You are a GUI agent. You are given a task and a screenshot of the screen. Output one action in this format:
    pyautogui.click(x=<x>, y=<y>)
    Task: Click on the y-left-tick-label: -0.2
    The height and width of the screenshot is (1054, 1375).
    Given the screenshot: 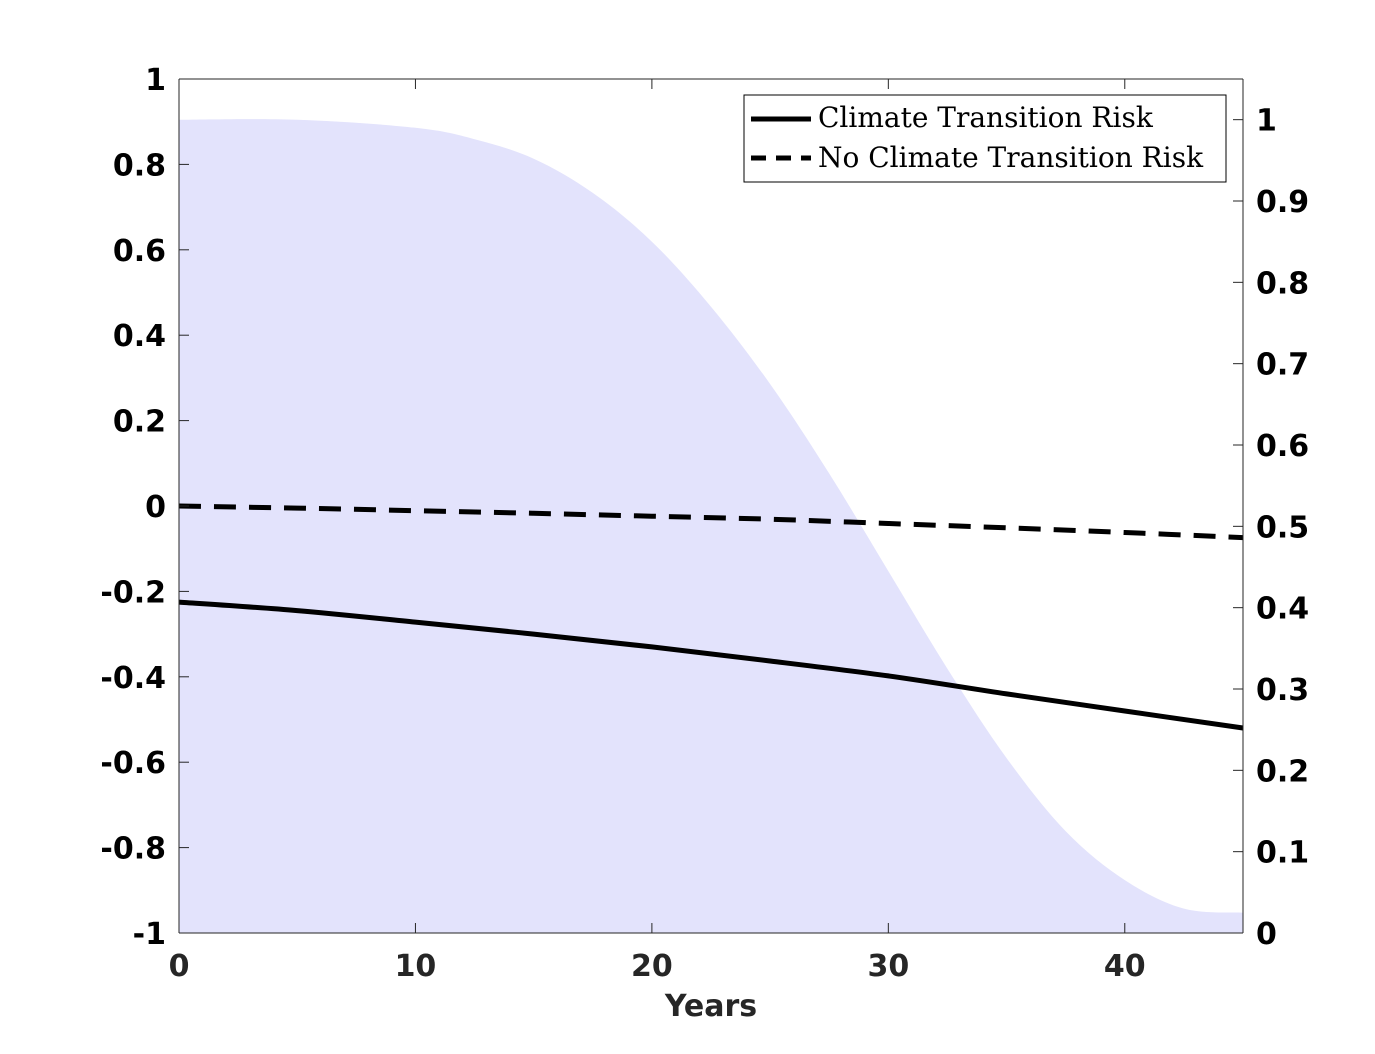 What is the action you would take?
    pyautogui.click(x=133, y=592)
    